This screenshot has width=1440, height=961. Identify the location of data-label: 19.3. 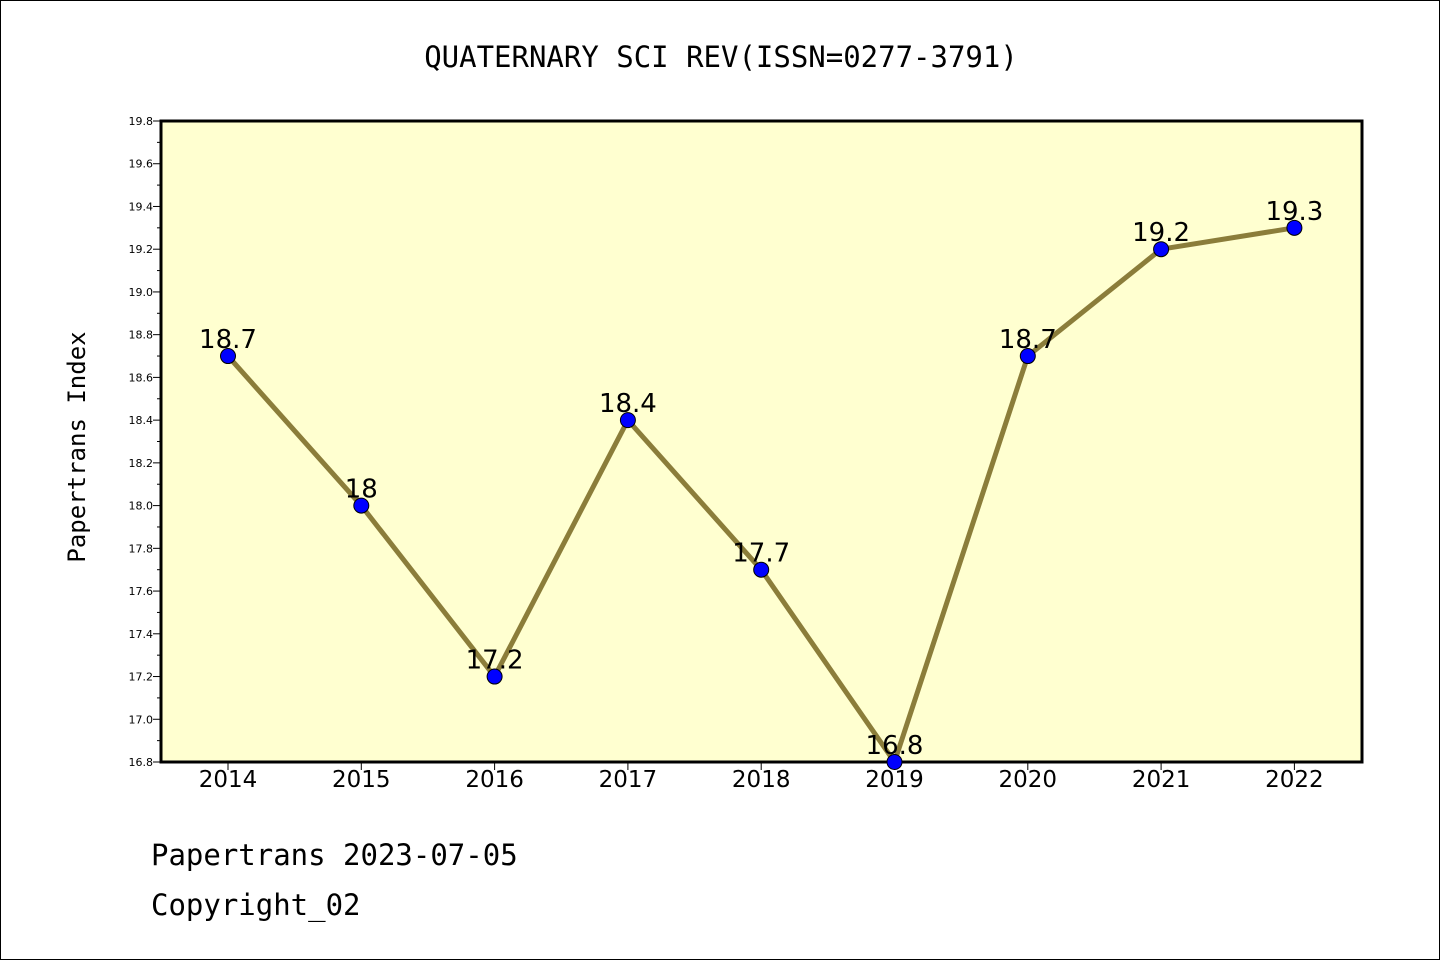
(1294, 212).